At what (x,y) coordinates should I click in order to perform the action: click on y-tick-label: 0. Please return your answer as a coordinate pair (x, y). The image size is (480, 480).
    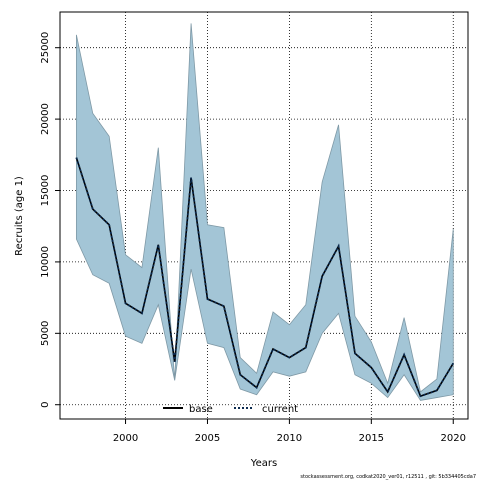
    Looking at the image, I should click on (45, 405).